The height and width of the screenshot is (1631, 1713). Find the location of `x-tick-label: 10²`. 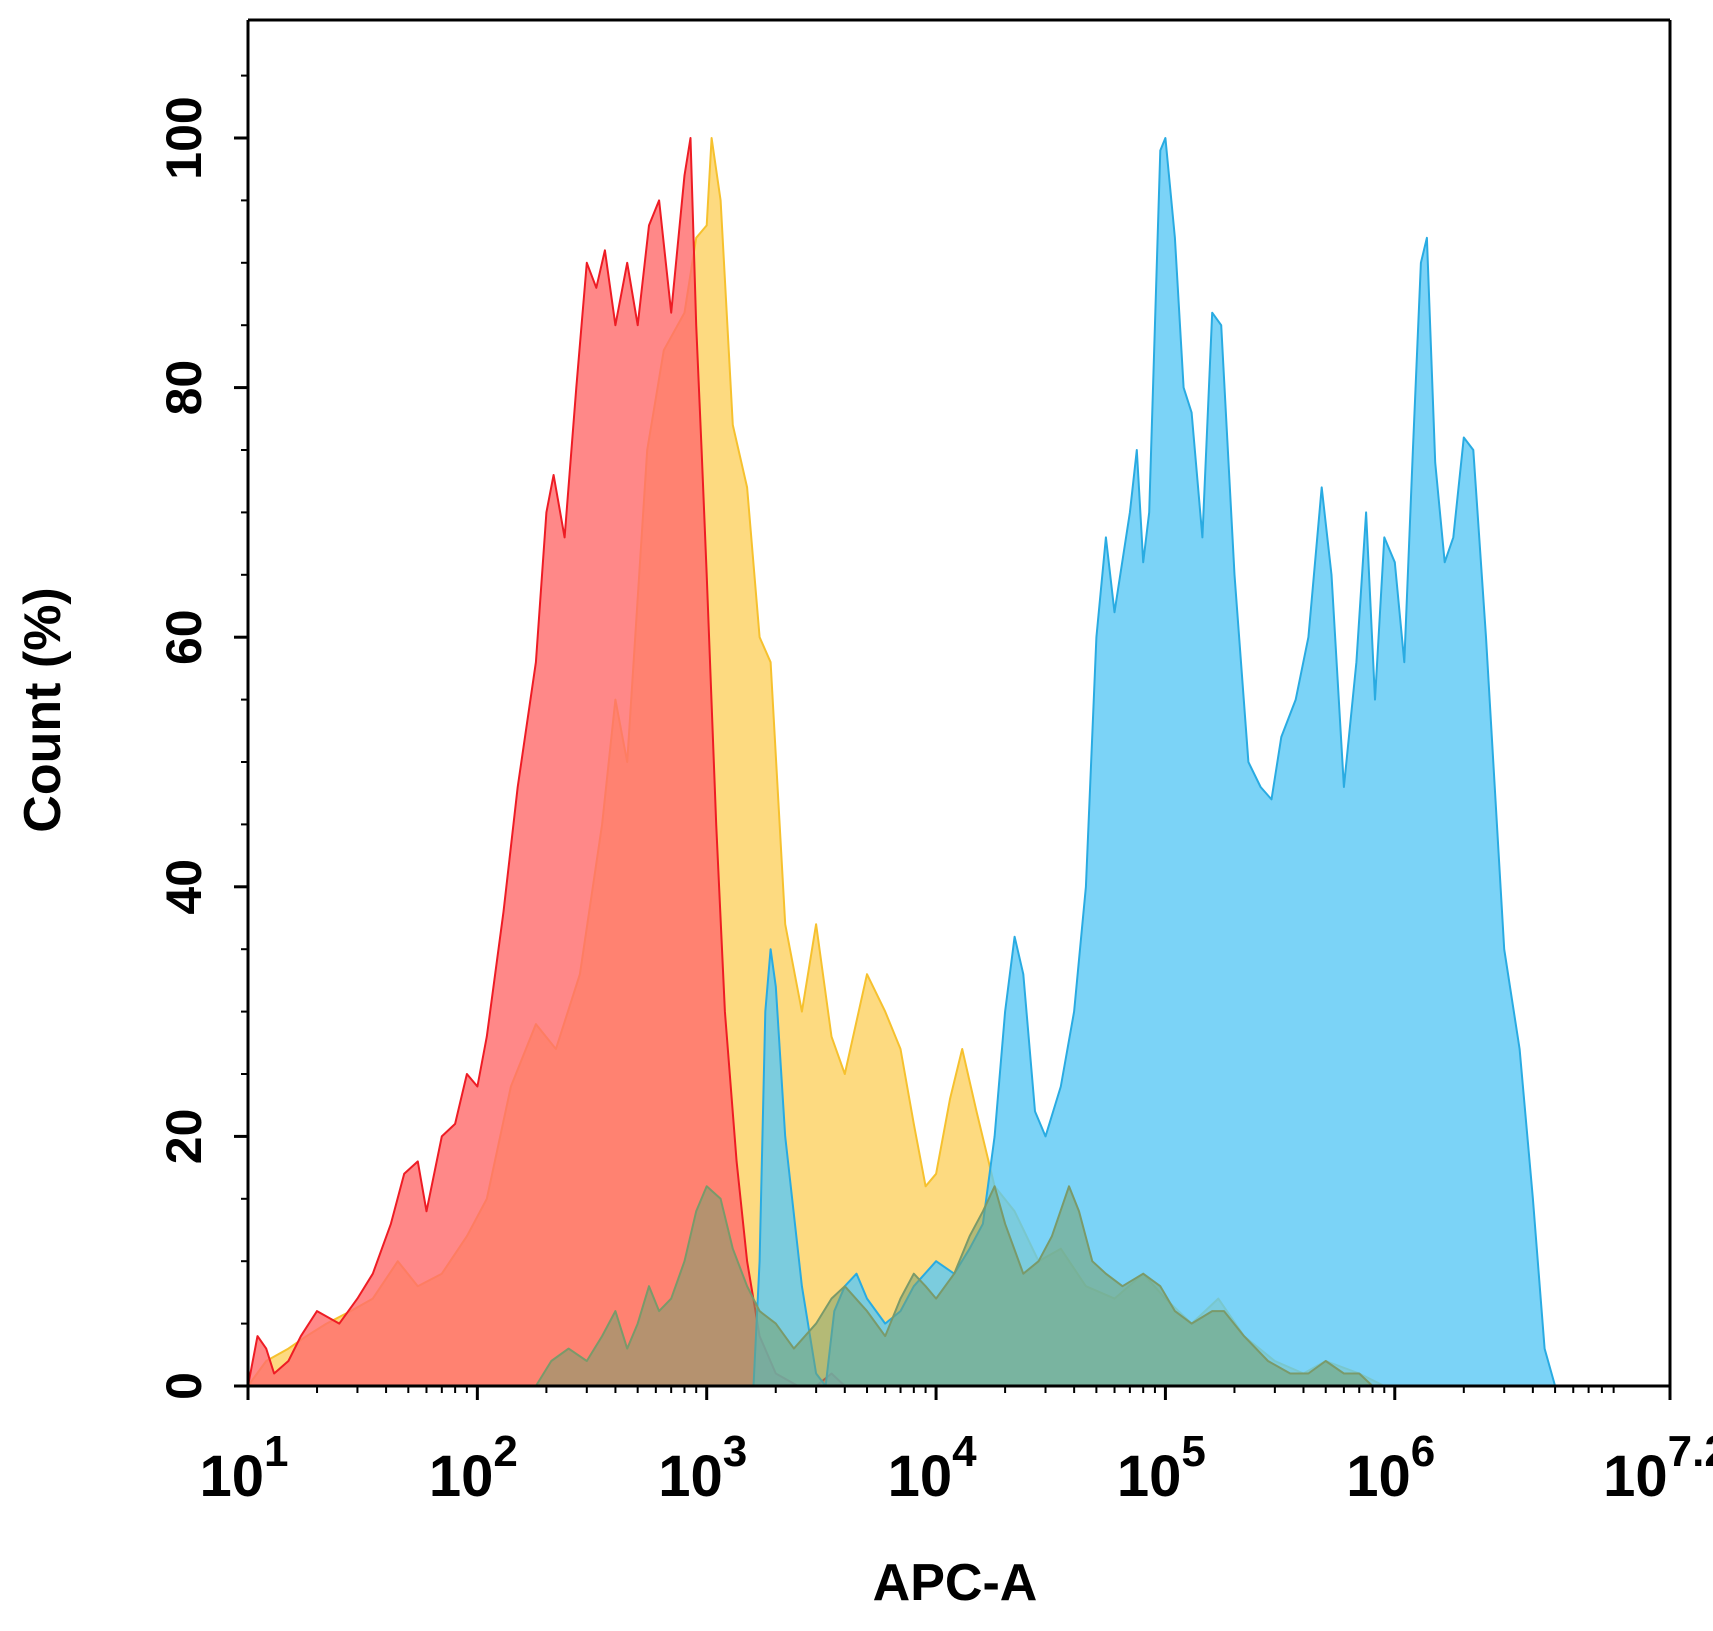

x-tick-label: 10² is located at coordinates (473, 1468).